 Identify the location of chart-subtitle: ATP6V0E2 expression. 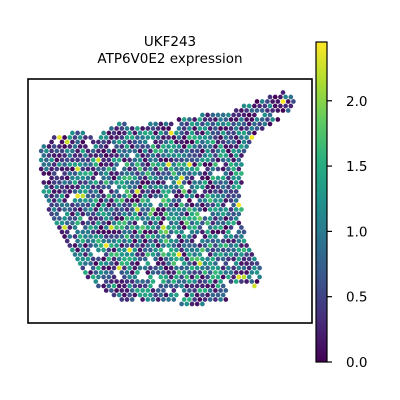
(169, 59).